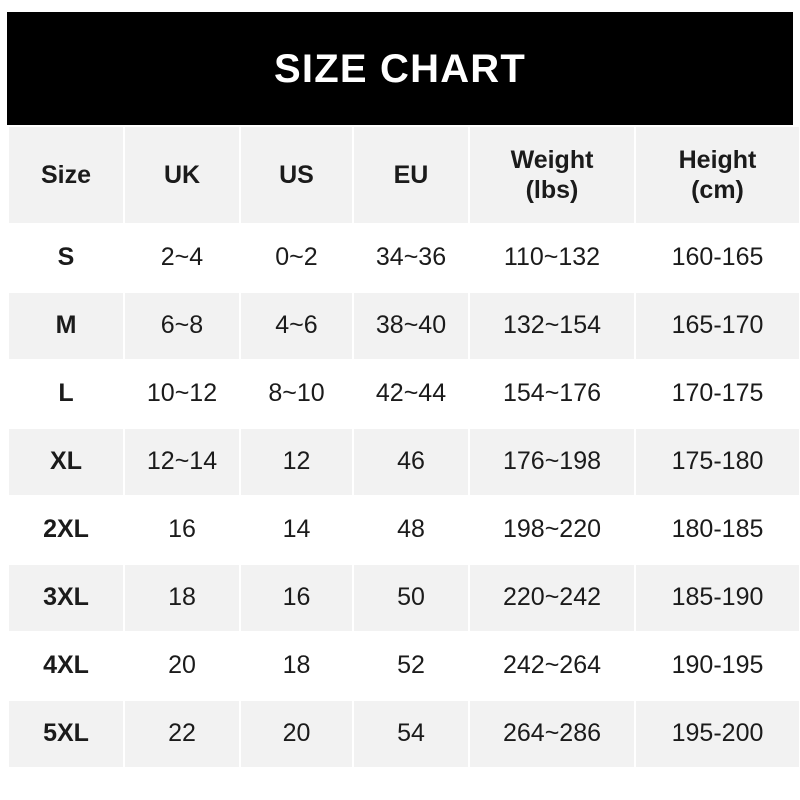 The image size is (800, 800). What do you see at coordinates (717, 394) in the screenshot?
I see `cell-height: 170-175` at bounding box center [717, 394].